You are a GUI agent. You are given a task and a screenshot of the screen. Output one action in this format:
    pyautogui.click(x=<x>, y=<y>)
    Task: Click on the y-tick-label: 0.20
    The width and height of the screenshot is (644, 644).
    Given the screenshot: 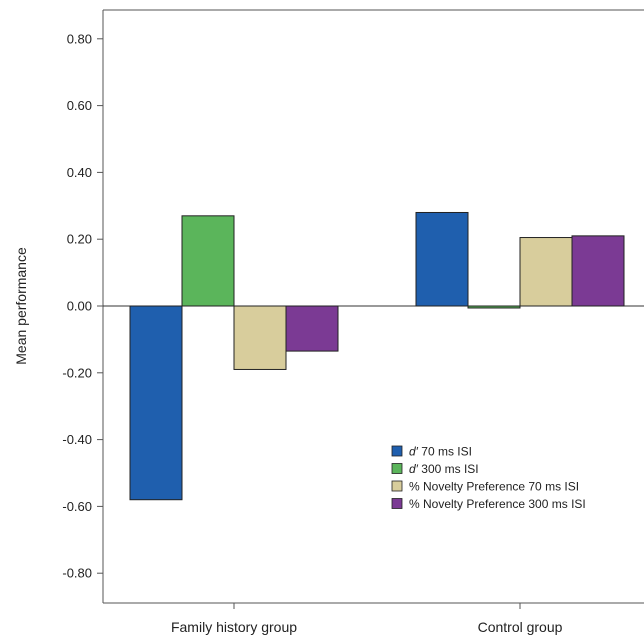 What is the action you would take?
    pyautogui.click(x=79, y=239)
    